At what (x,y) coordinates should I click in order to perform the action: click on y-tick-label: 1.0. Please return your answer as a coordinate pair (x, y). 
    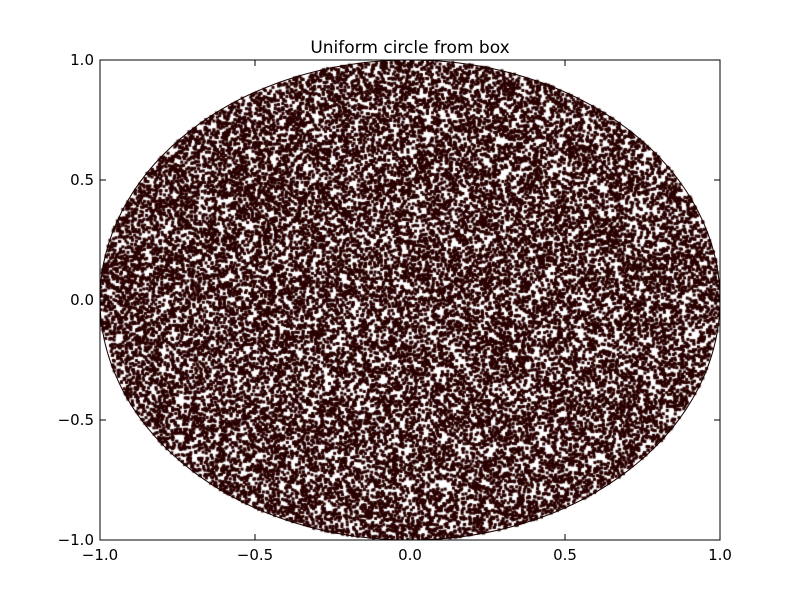
    Looking at the image, I should click on (82, 60).